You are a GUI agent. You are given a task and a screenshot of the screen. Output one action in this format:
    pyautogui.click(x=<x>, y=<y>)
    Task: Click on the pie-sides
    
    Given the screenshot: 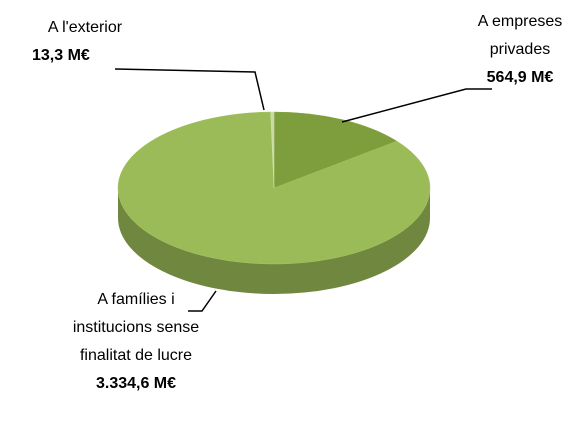 What is the action you would take?
    pyautogui.click(x=274, y=241)
    